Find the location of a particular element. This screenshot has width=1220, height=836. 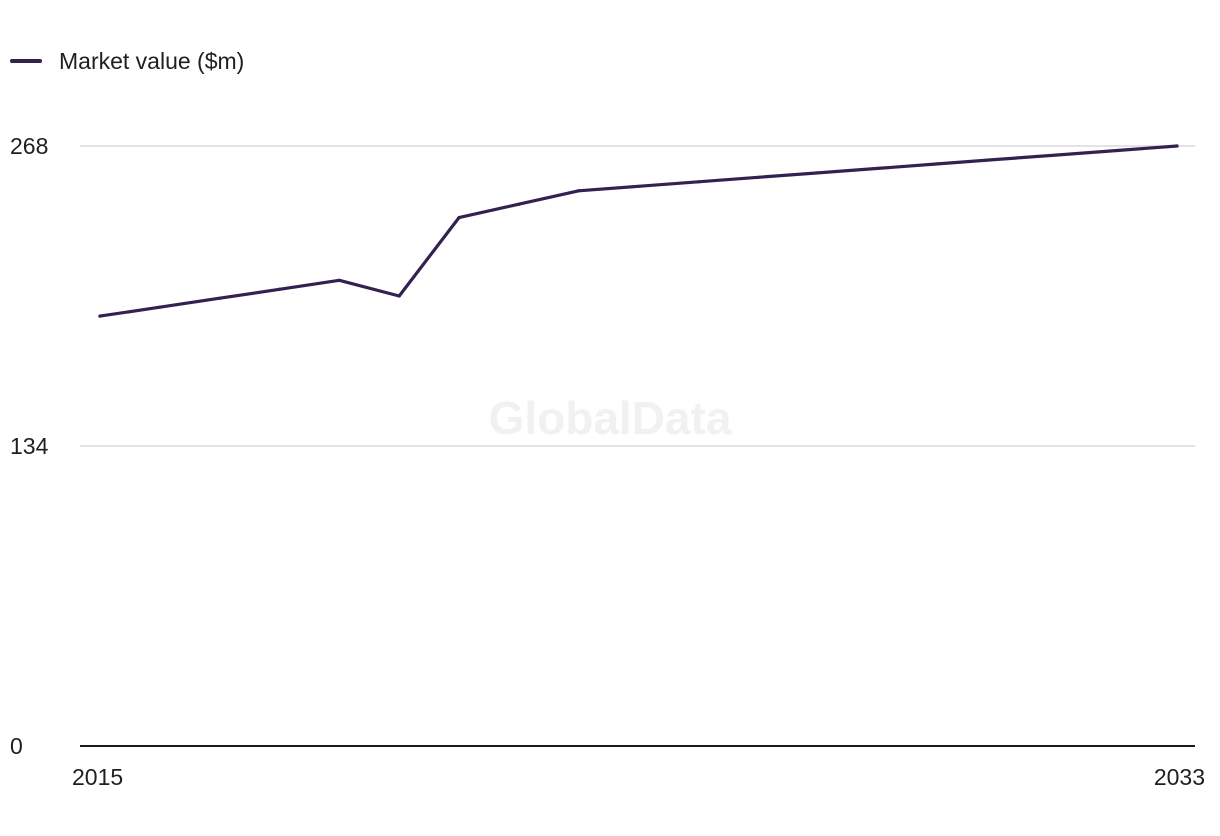

y-tick-labels: 0 134 268 is located at coordinates (29, 446).